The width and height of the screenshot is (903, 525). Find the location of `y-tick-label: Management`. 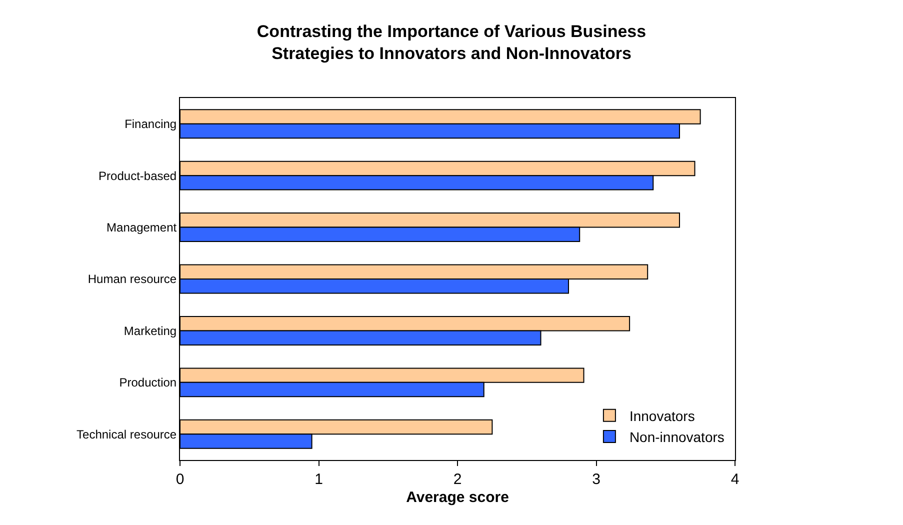

y-tick-label: Management is located at coordinates (142, 227).